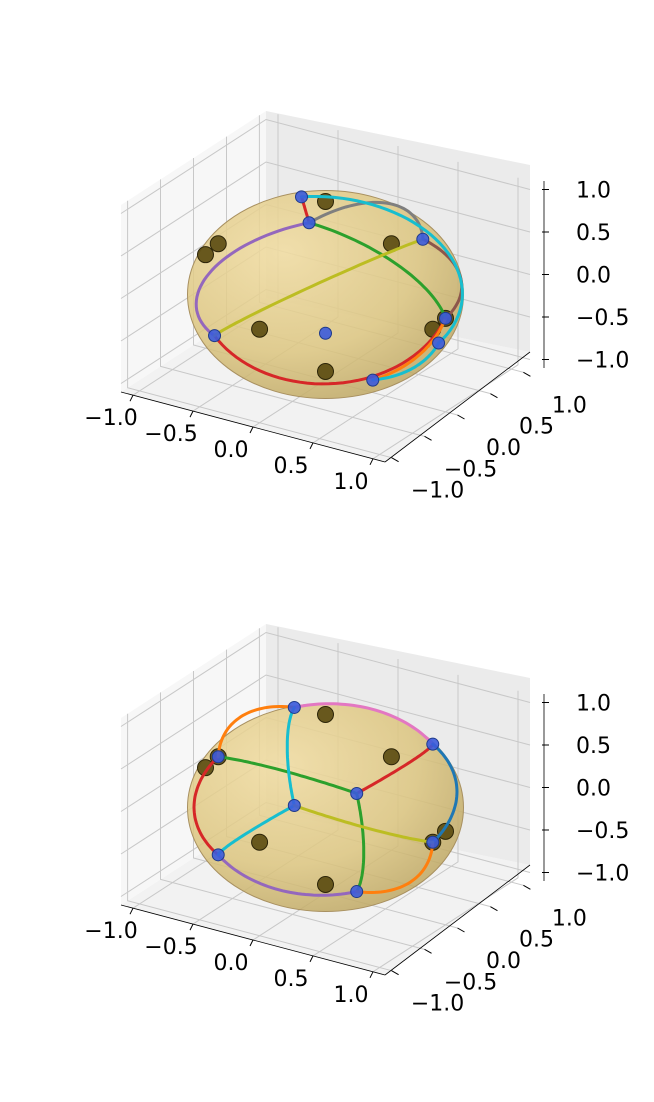 The width and height of the screenshot is (654, 1102). Describe the element at coordinates (351, 482) in the screenshot. I see `x-tick-label: 1.0` at that location.